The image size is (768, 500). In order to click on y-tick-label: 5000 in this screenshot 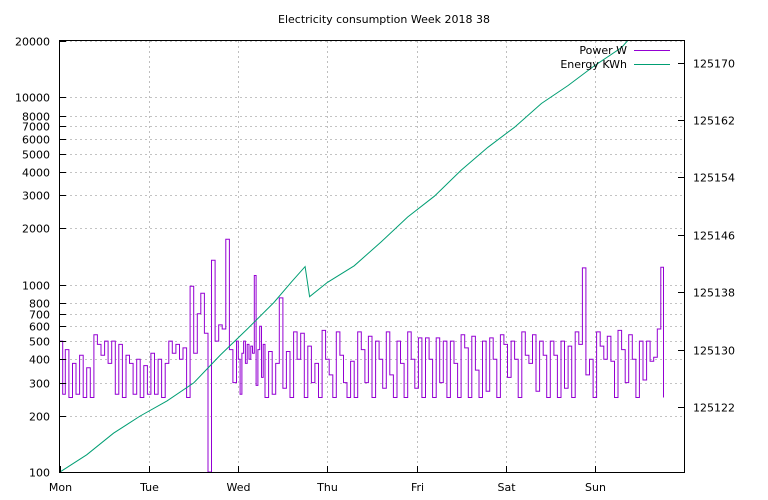, I will do `click(36, 155)`.